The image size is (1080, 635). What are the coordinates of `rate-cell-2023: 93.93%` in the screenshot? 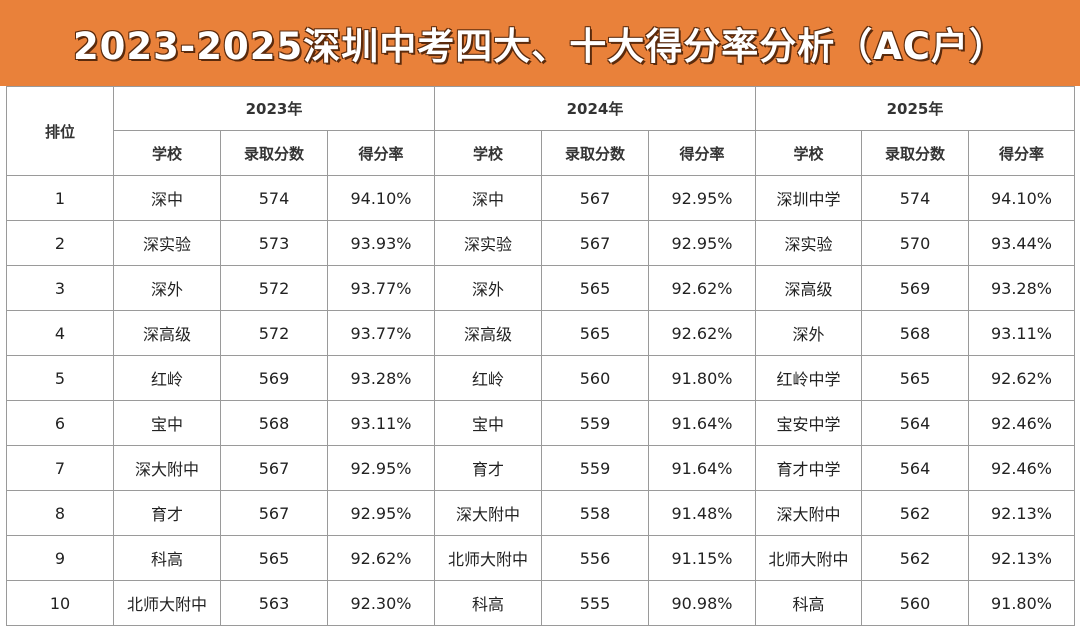 It's located at (381, 243).